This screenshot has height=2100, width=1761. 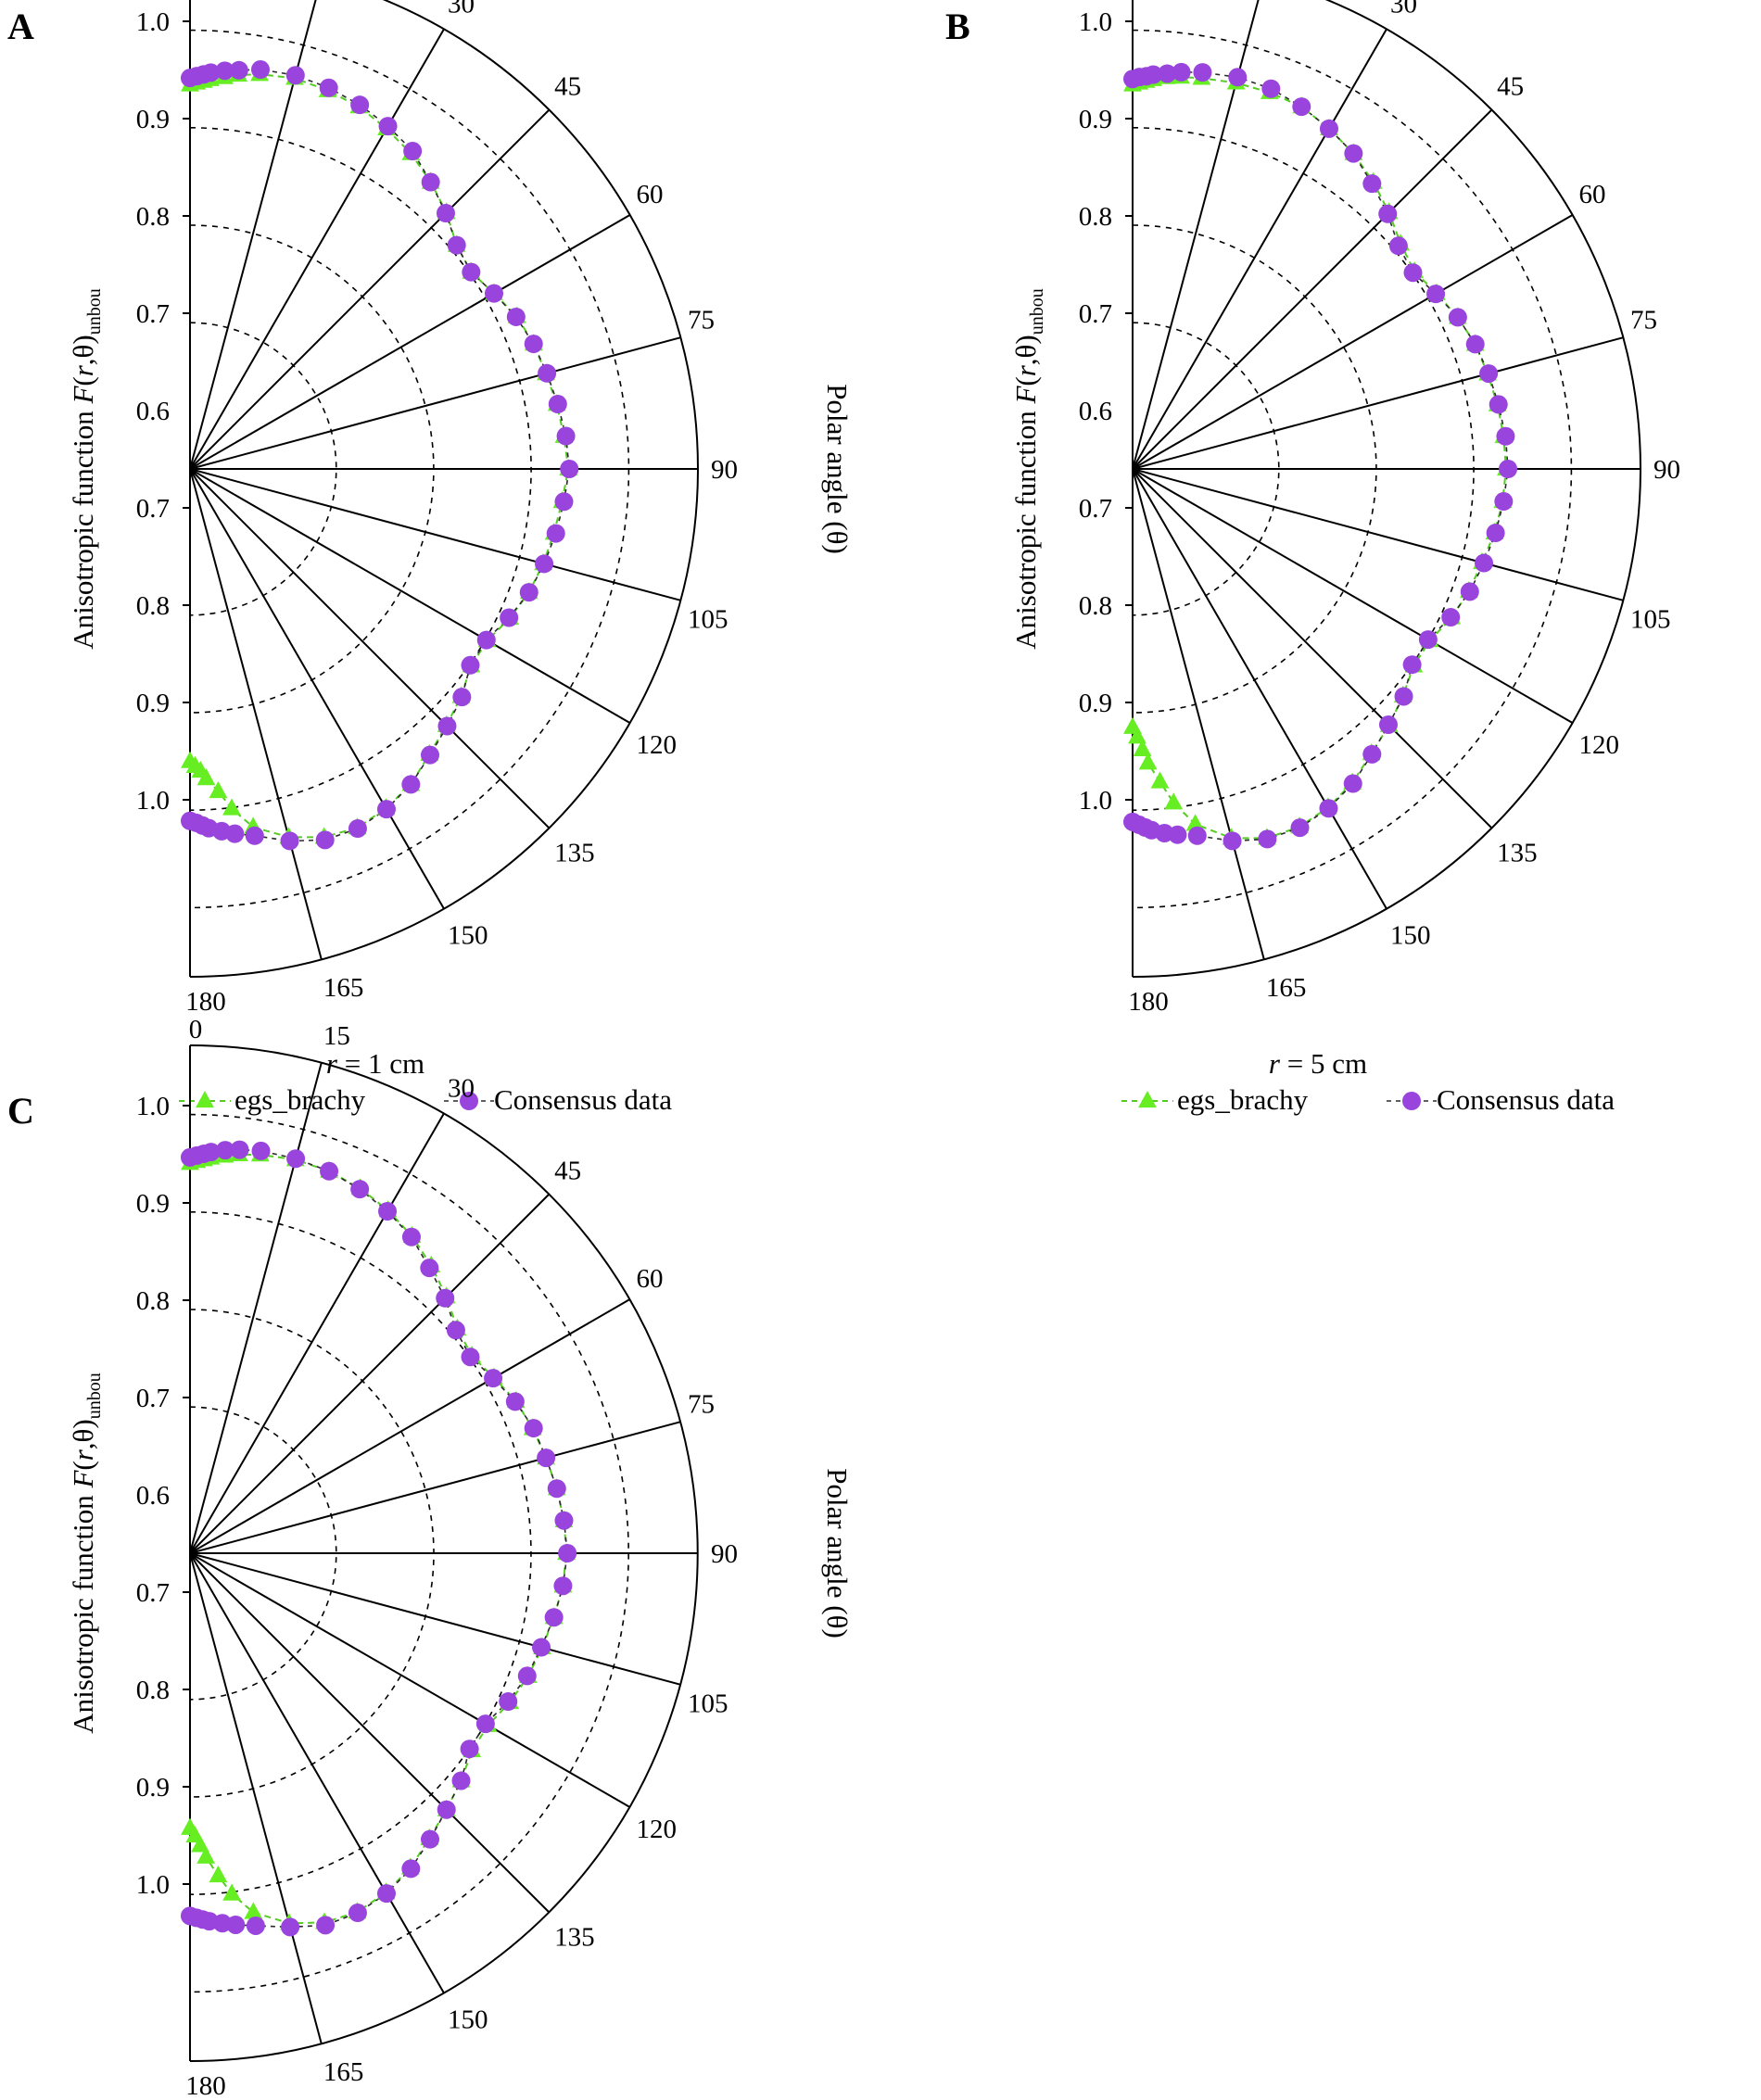 I want to click on radial-title-text: Anisotropic function, so click(x=1025, y=527).